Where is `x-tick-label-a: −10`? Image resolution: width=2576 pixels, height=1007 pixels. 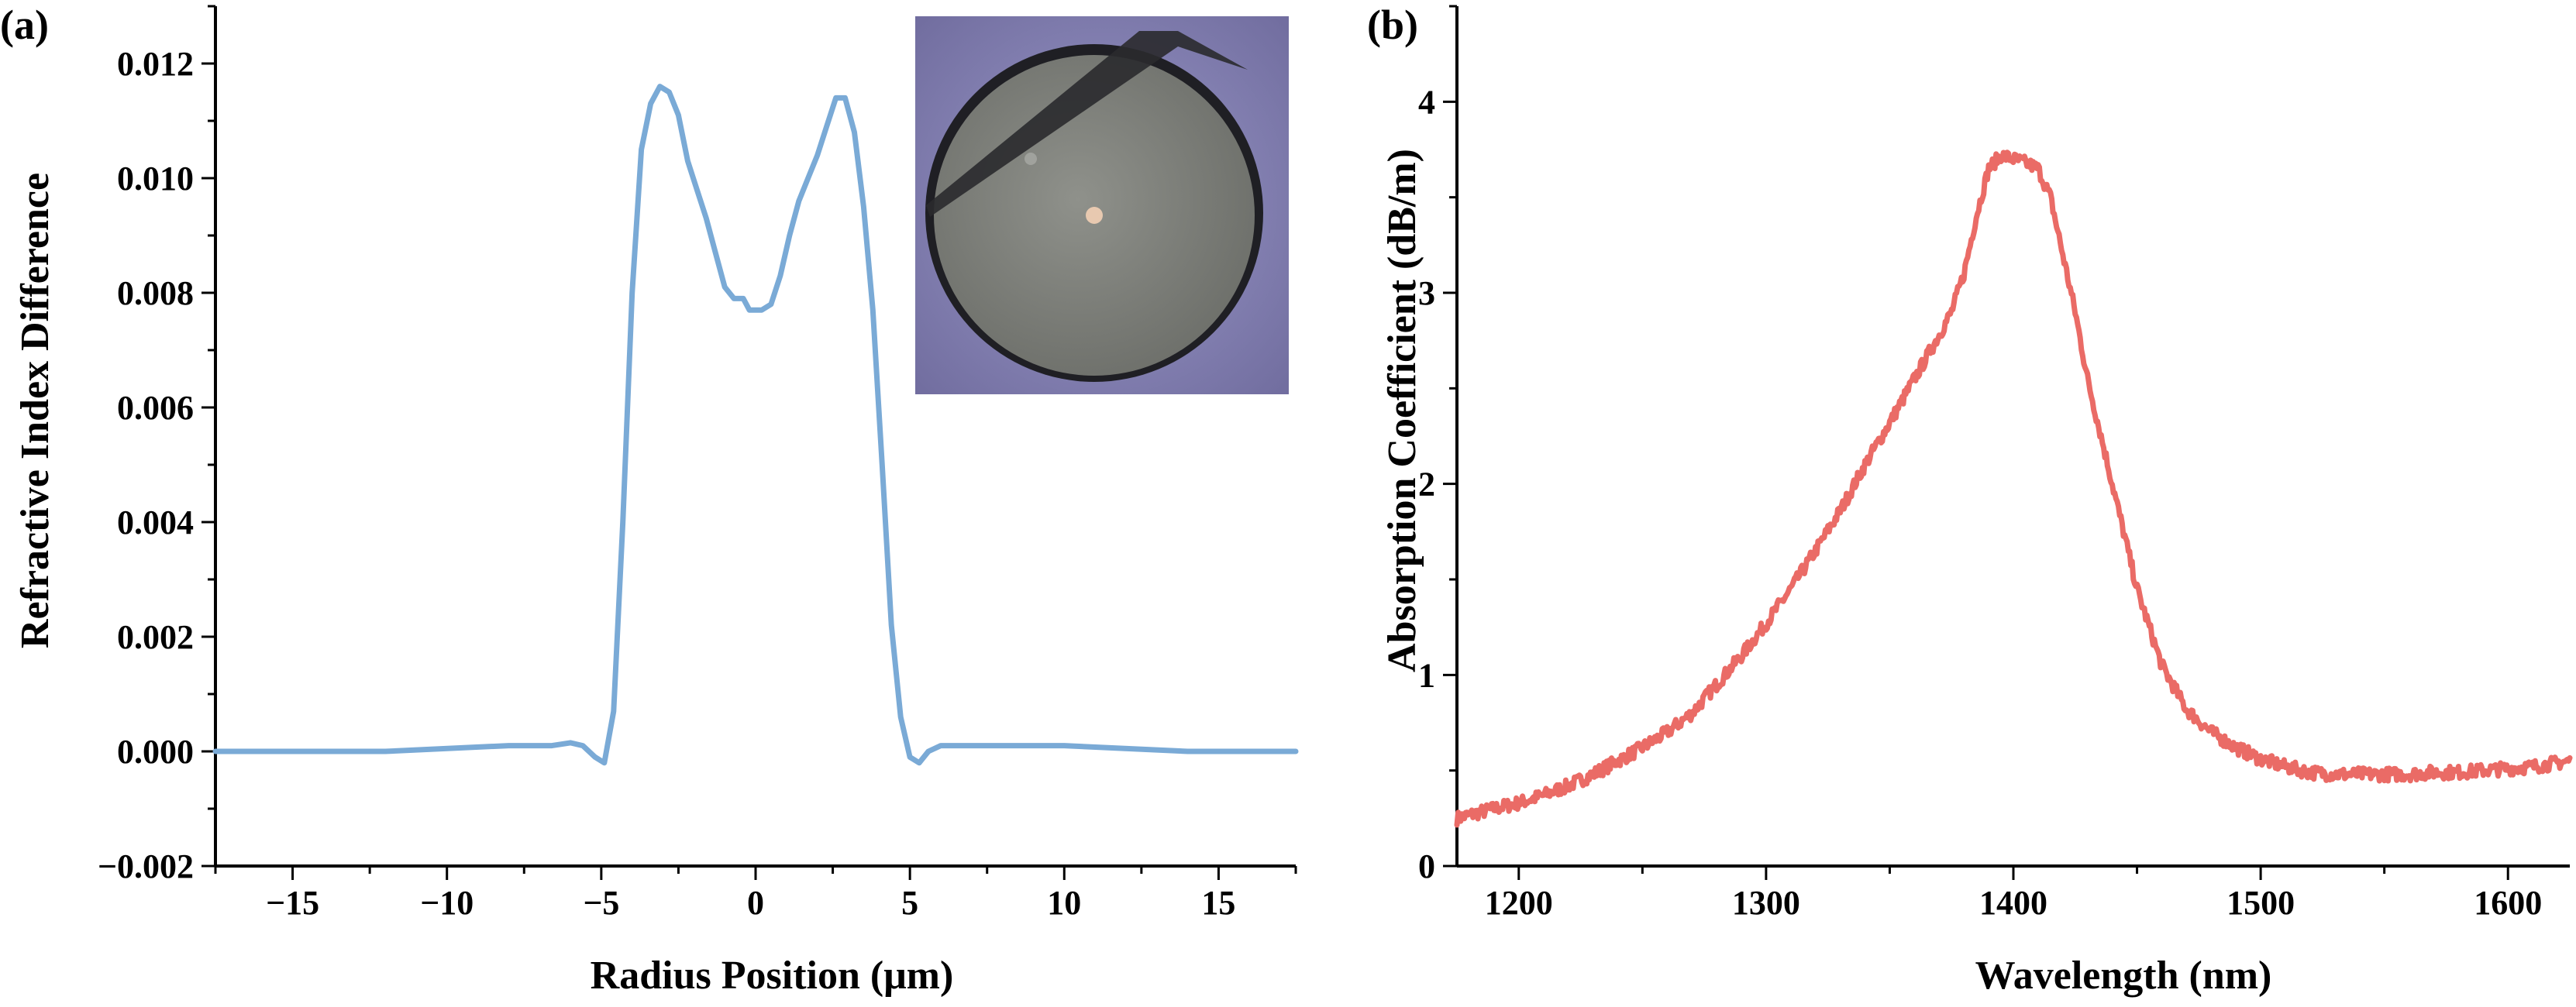 x-tick-label-a: −10 is located at coordinates (447, 903).